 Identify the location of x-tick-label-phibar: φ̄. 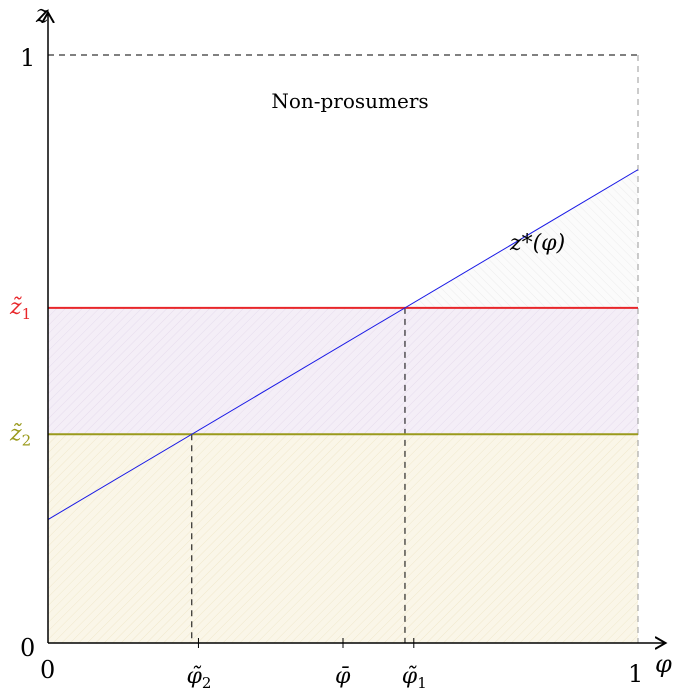
(343, 676).